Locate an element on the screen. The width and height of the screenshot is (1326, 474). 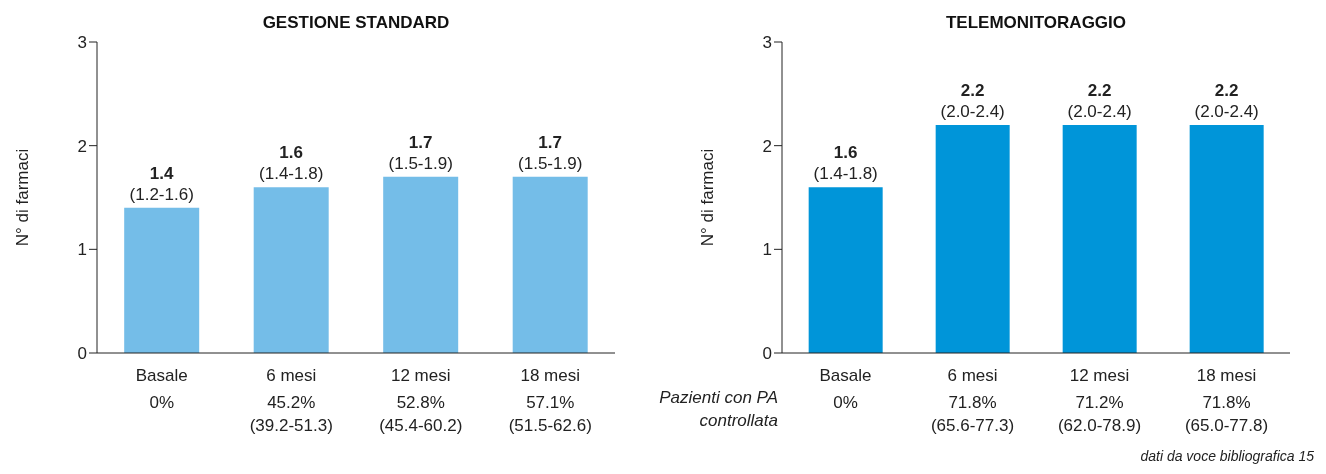
text: 45.2% (39.2-51.3) is located at coordinates (291, 414).